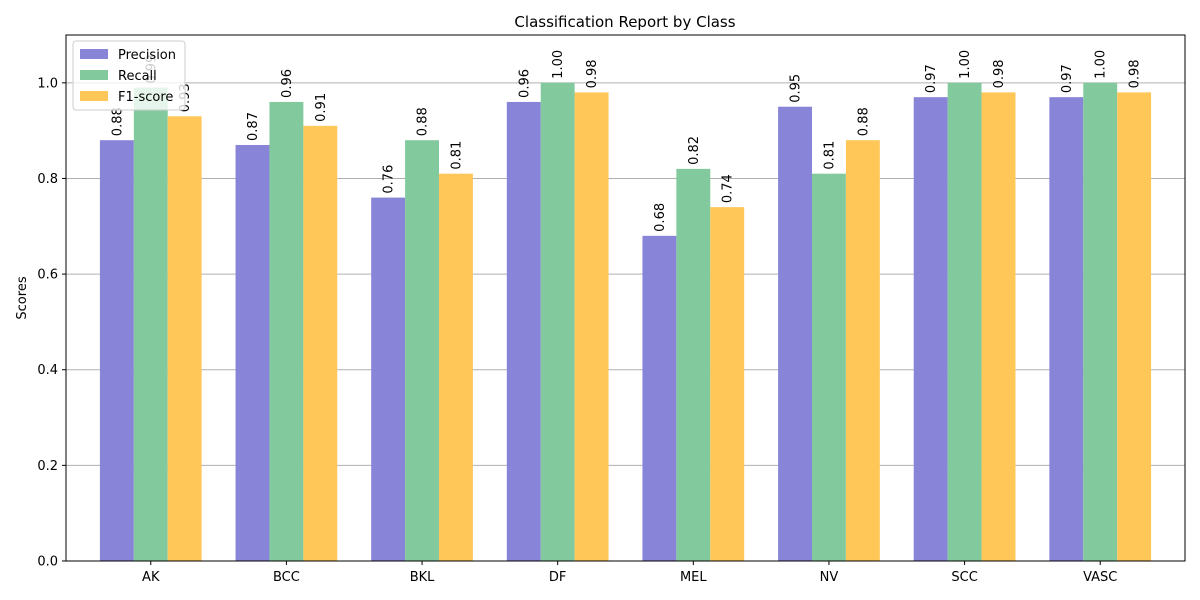 The image size is (1200, 600). What do you see at coordinates (286, 577) in the screenshot?
I see `x-tick-label: BCC` at bounding box center [286, 577].